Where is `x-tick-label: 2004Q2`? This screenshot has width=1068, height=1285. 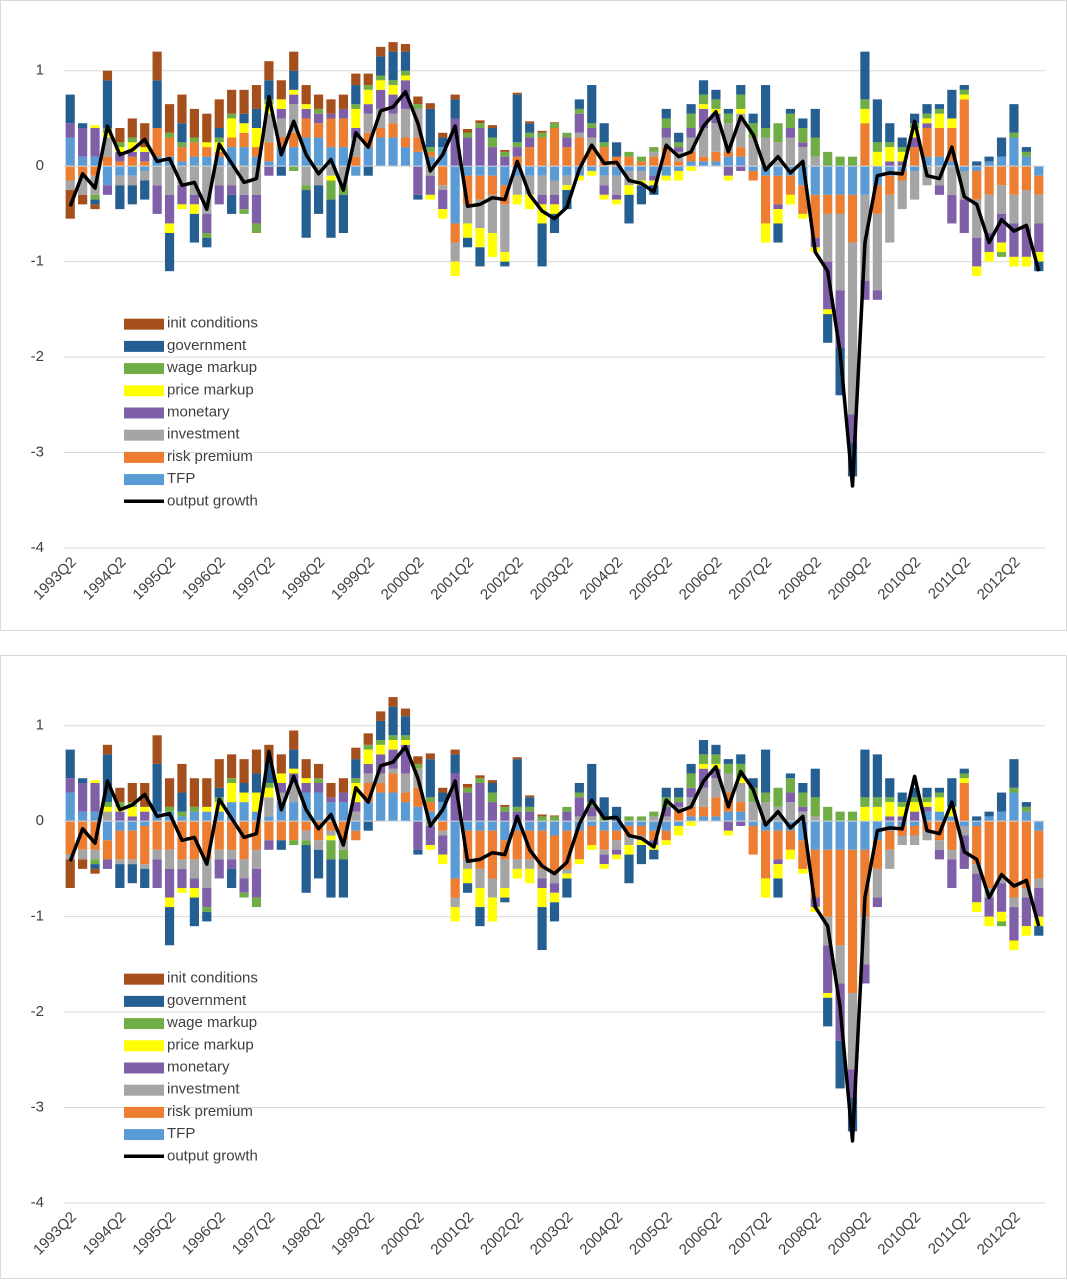 x-tick-label: 2004Q2 is located at coordinates (601, 1234).